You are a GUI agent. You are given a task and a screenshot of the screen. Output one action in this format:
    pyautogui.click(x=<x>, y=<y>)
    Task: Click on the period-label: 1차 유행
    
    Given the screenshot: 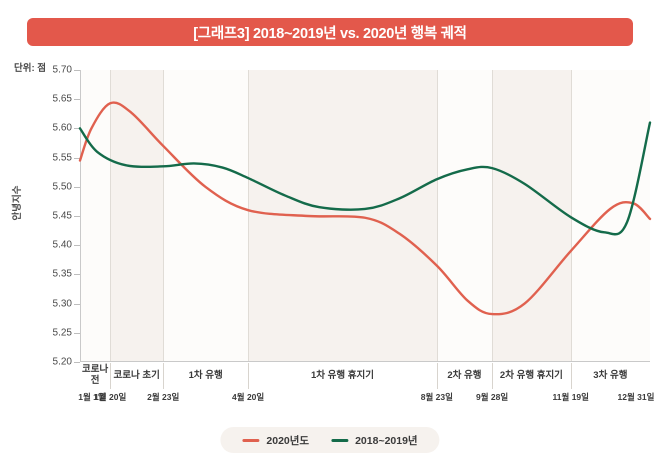 What is the action you would take?
    pyautogui.click(x=205, y=375)
    